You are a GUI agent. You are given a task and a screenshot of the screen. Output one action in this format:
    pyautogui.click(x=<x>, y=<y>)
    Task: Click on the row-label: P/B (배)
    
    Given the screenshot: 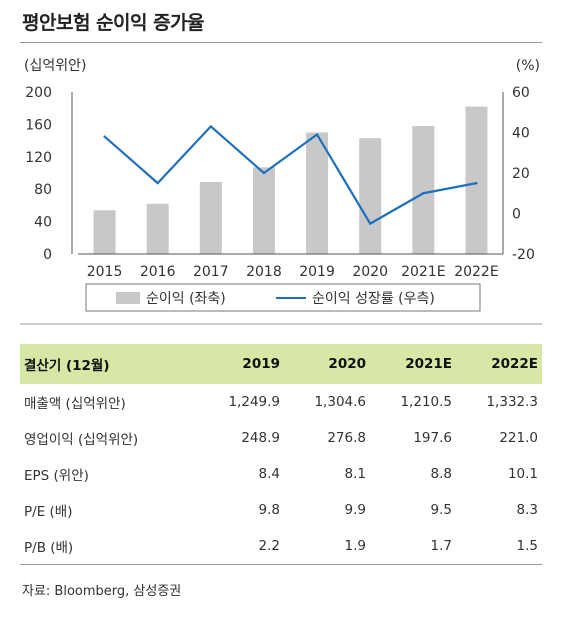 What is the action you would take?
    pyautogui.click(x=109, y=546)
    